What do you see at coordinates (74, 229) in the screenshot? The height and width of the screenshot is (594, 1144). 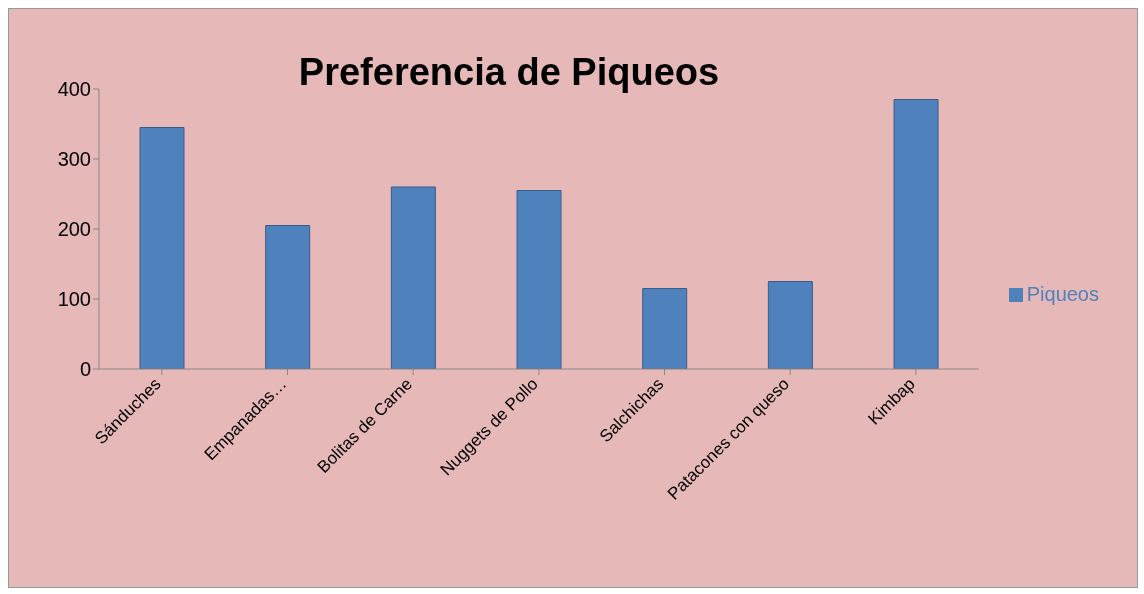 I see `y-tick-label: 200` at bounding box center [74, 229].